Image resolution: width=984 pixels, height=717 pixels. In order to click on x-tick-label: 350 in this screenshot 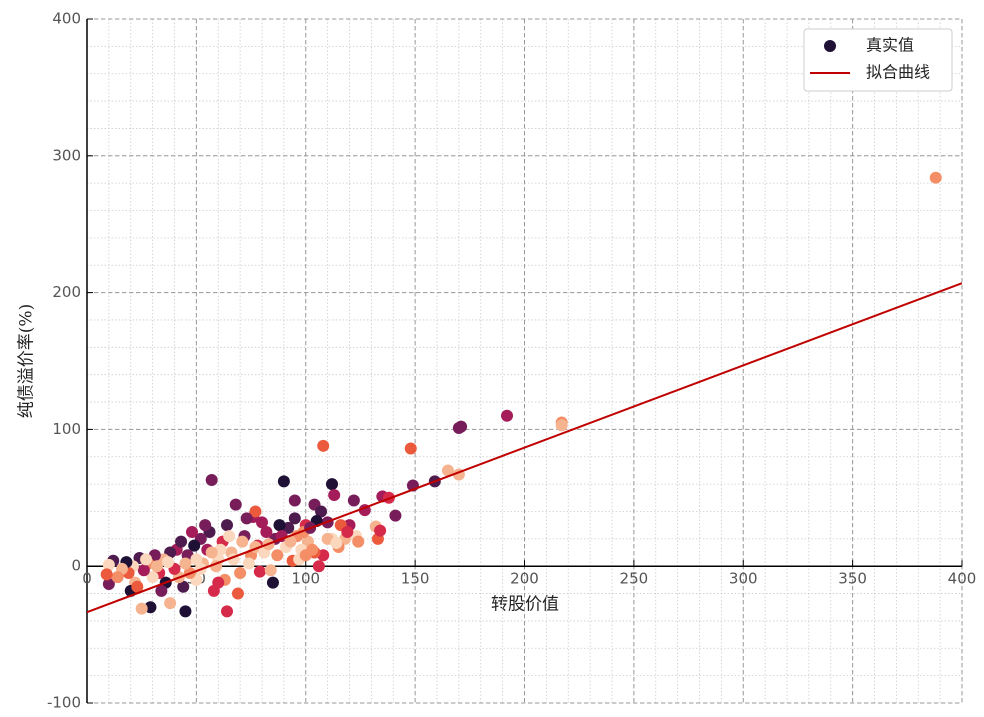, I will do `click(852, 579)`.